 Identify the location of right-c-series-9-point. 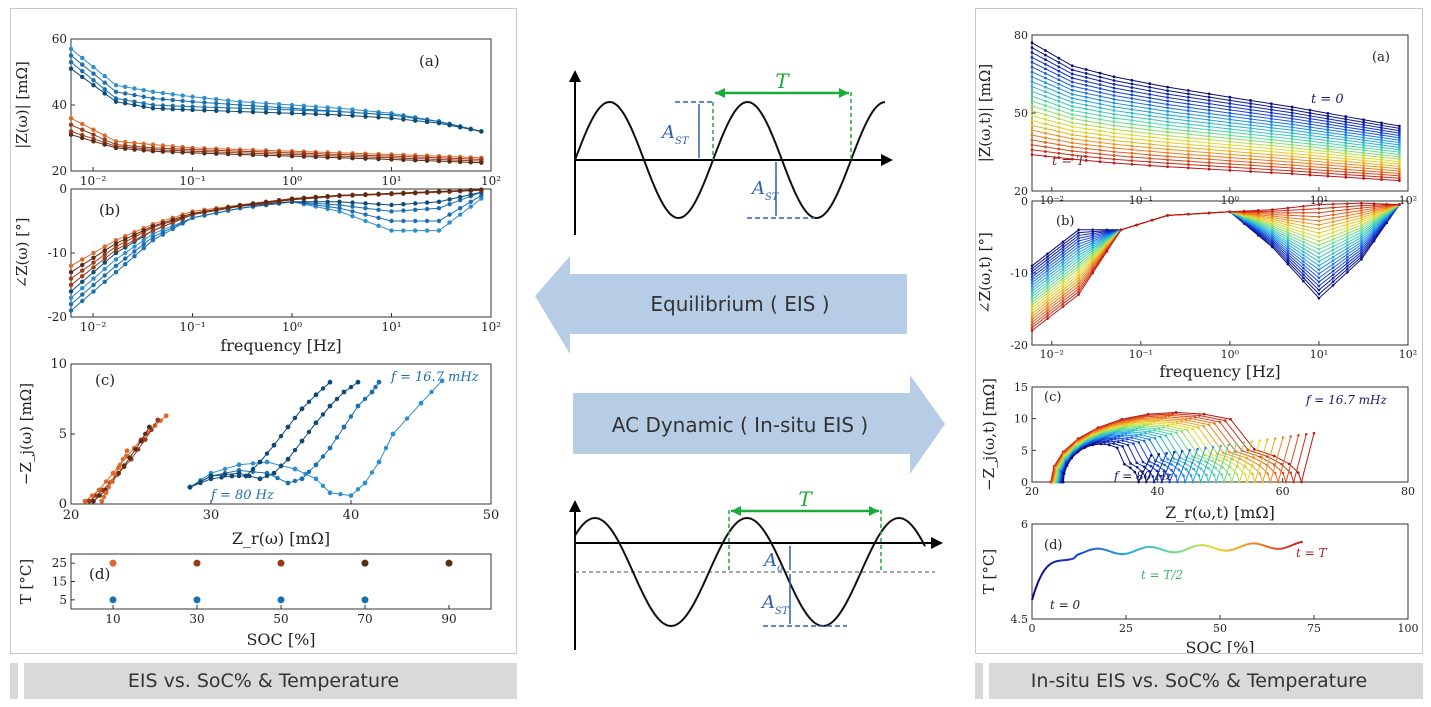
(1124, 427).